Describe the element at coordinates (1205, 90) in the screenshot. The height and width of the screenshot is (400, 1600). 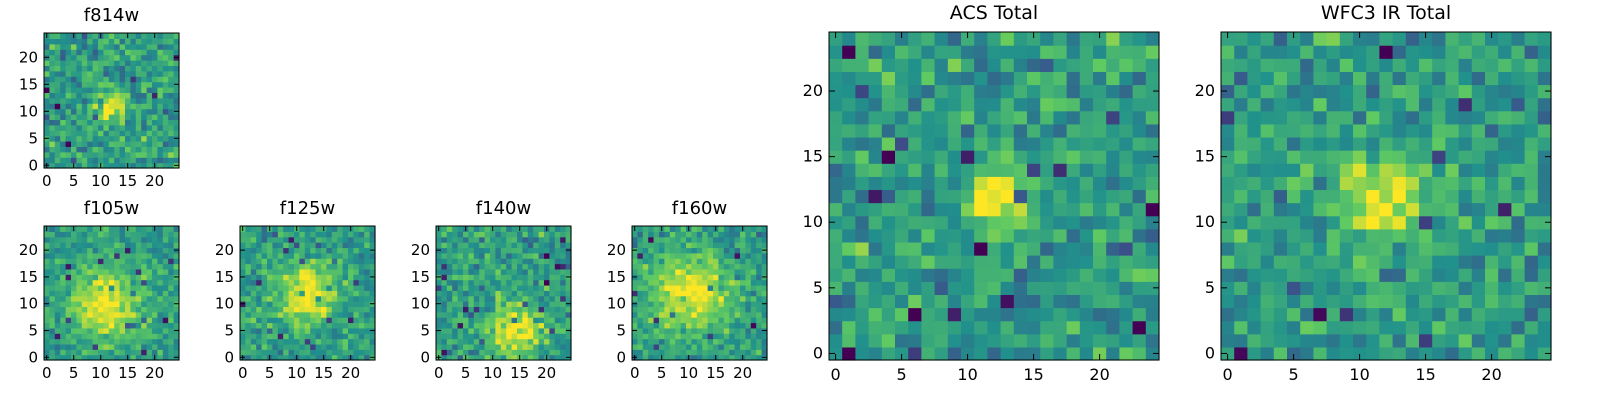
I see `y-tick-label: 20` at that location.